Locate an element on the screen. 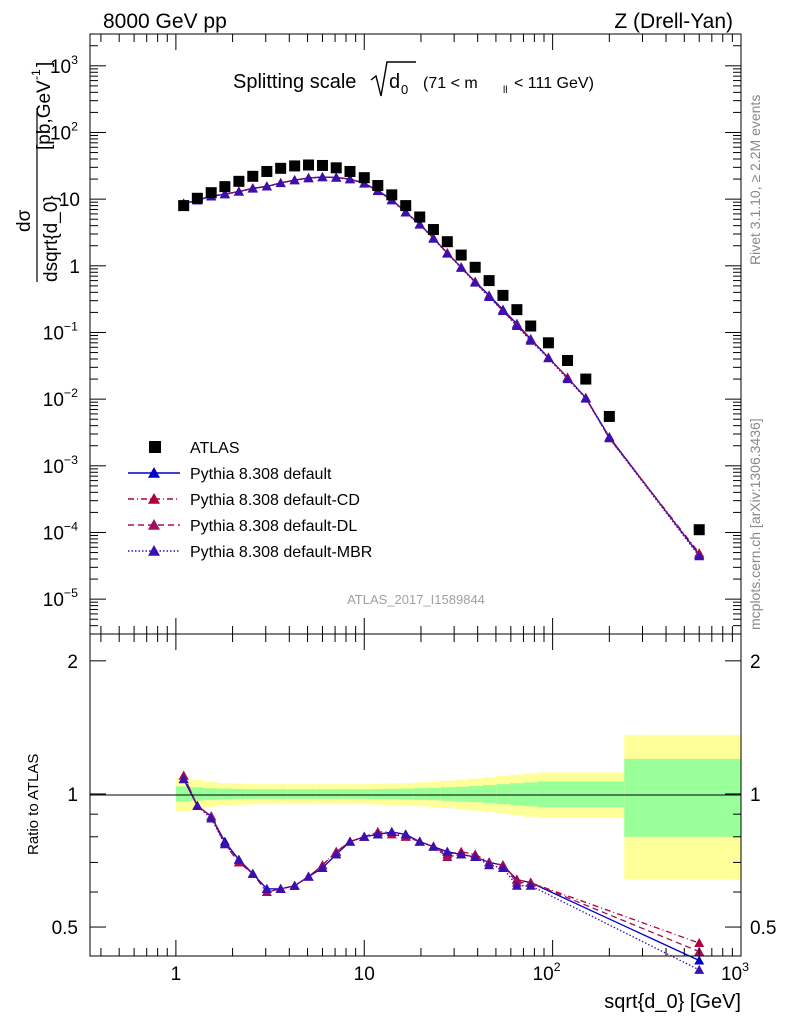  sqrt-sign-icon is located at coordinates (393, 79).